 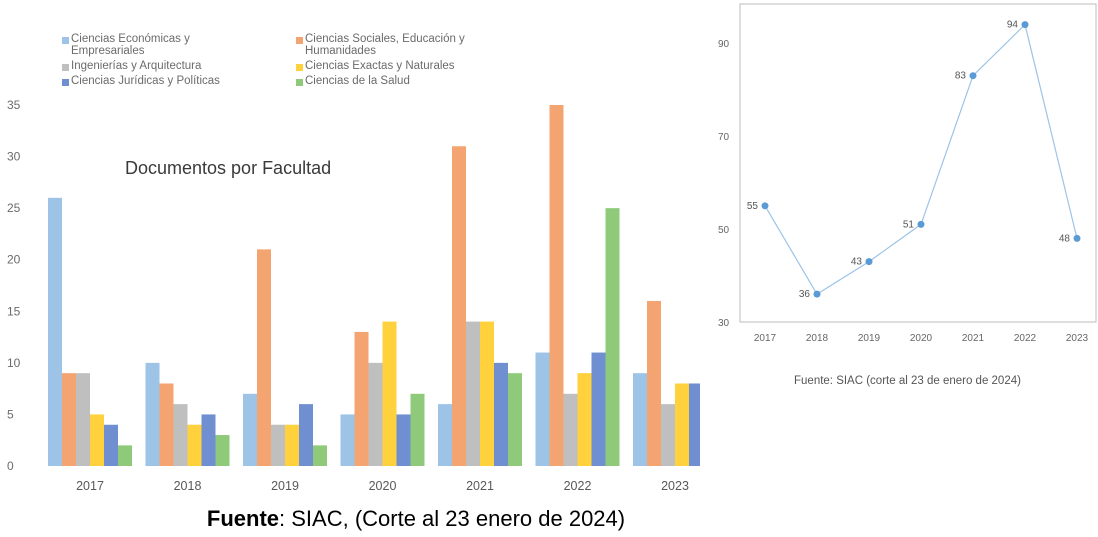 I want to click on line-x-tick-2020: 2020, so click(x=921, y=338).